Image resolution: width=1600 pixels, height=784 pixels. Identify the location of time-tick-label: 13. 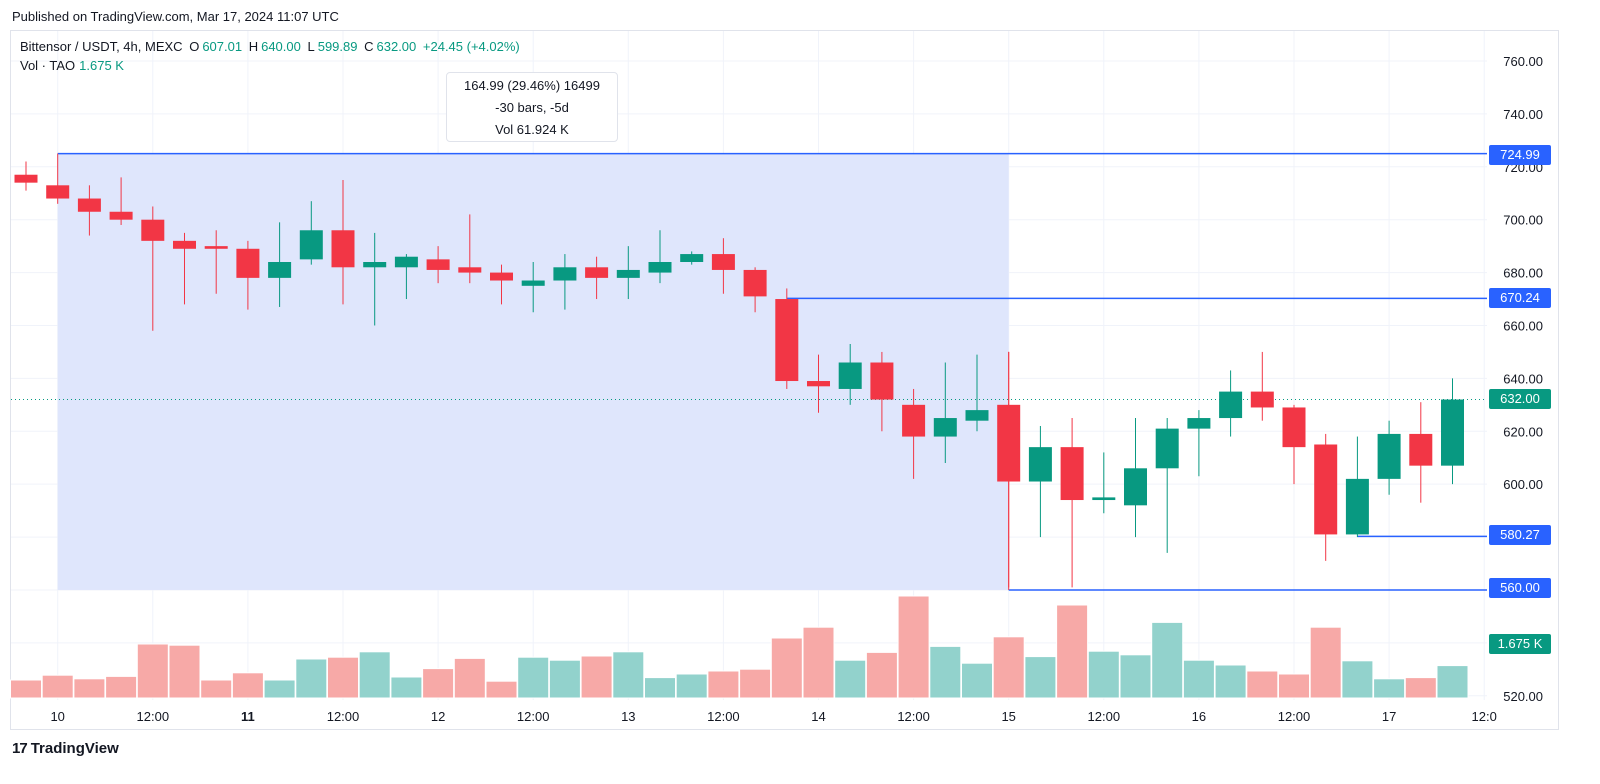
(628, 716).